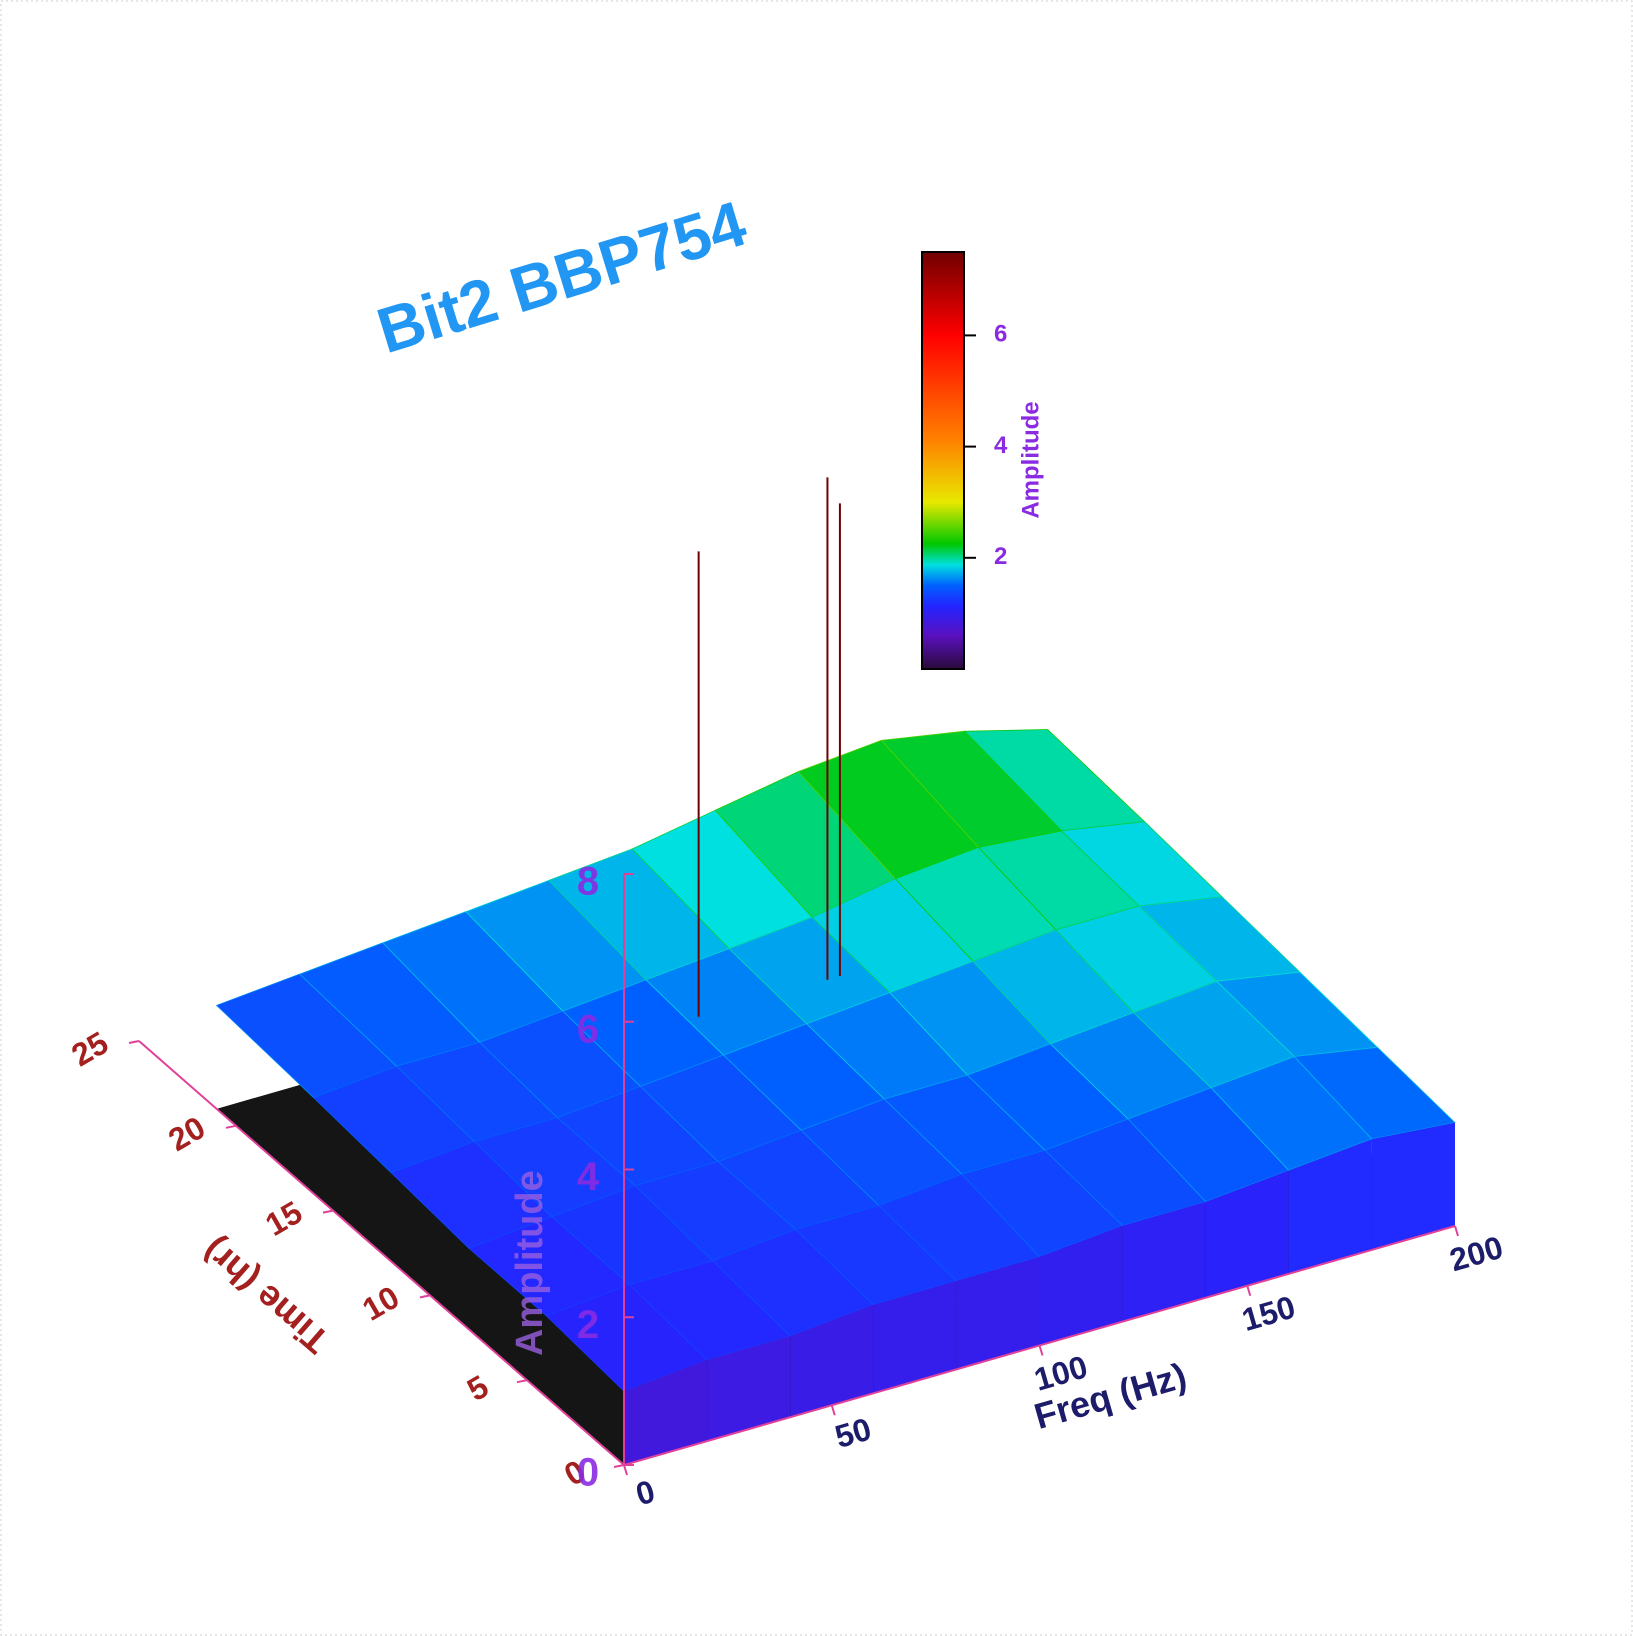  I want to click on colorbar-tick-label: 6, so click(1000, 334).